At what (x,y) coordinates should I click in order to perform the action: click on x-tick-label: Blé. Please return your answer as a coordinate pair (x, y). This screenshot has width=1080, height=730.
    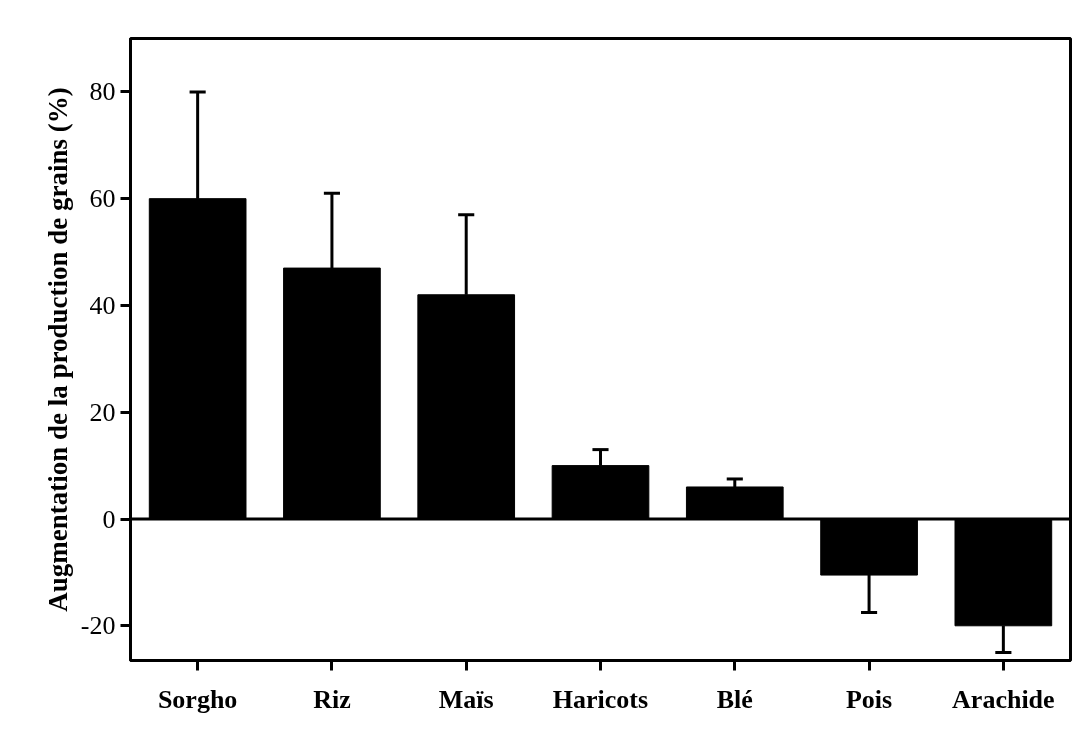
    Looking at the image, I should click on (734, 699).